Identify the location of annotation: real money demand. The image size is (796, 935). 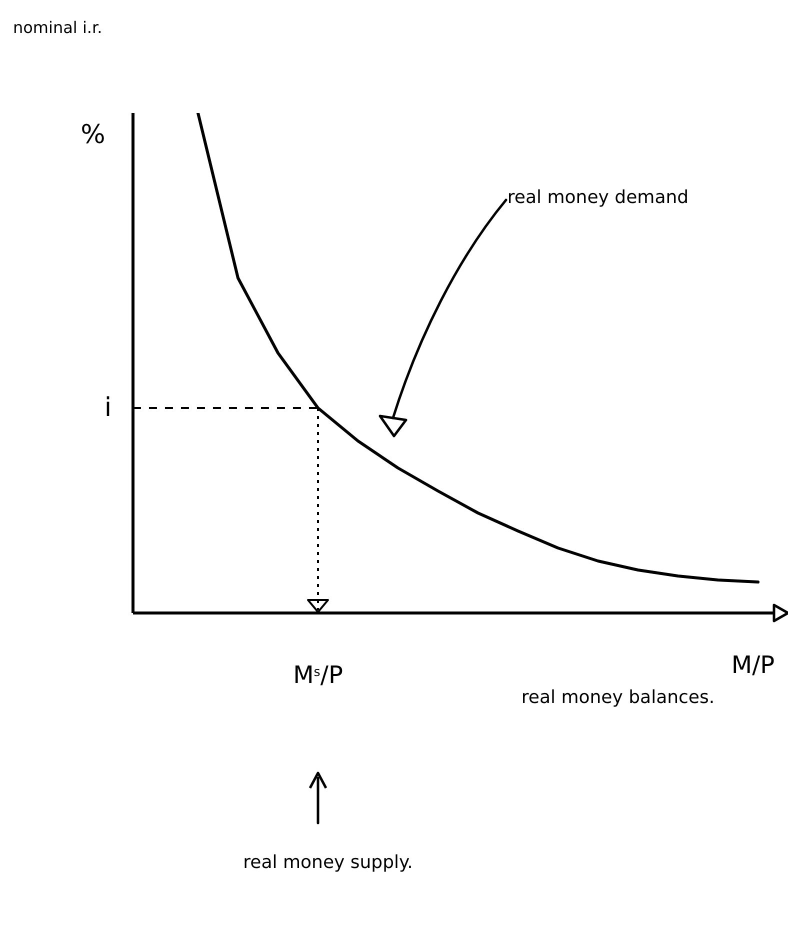
(598, 197).